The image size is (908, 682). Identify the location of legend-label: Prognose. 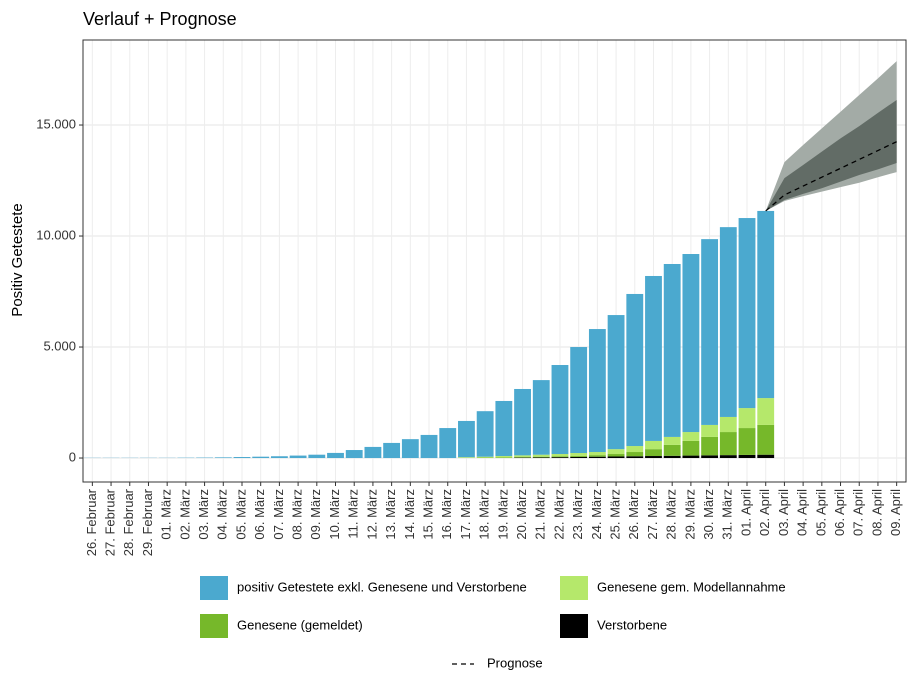
(515, 662).